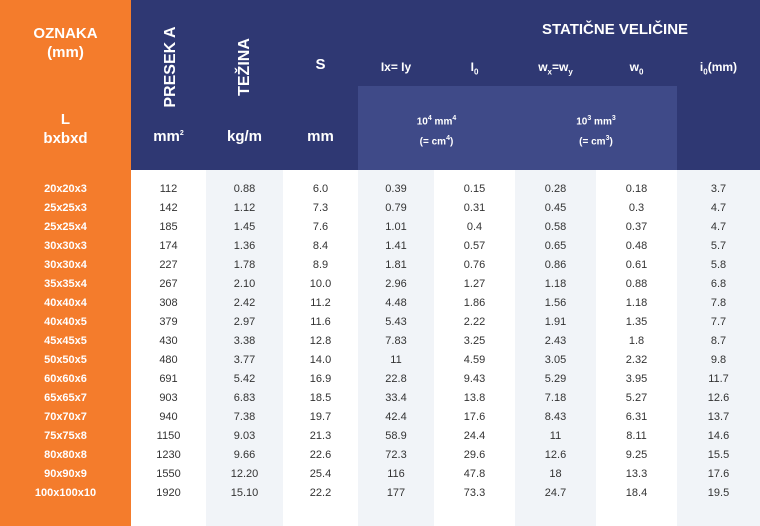 This screenshot has width=760, height=526. I want to click on cell-weight: 2.97, so click(244, 322).